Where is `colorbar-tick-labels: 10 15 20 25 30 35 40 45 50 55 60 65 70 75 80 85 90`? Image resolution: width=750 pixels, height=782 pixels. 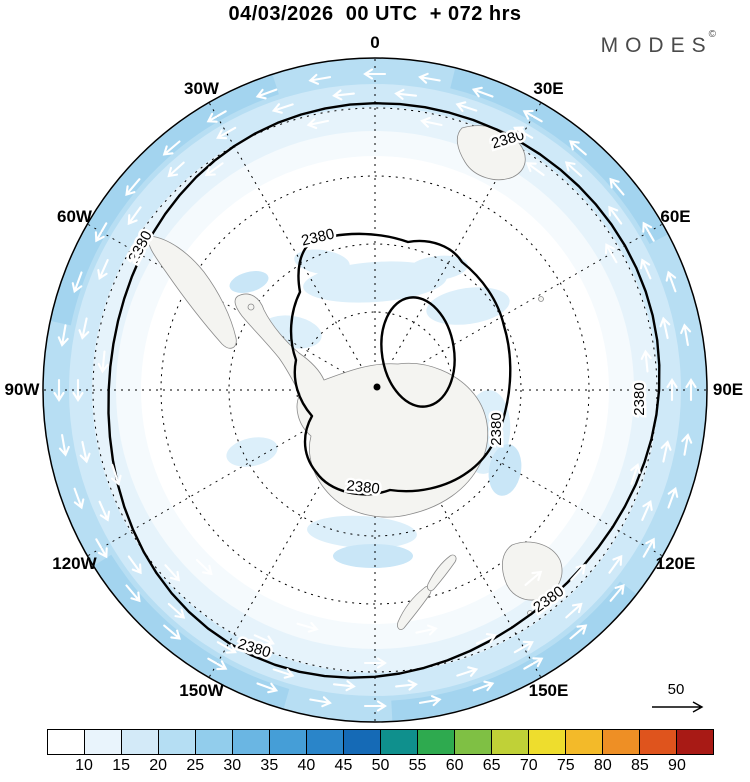
colorbar-tick-labels: 10 15 20 25 30 35 40 45 50 55 60 65 70 75 80 85 90 is located at coordinates (380, 767).